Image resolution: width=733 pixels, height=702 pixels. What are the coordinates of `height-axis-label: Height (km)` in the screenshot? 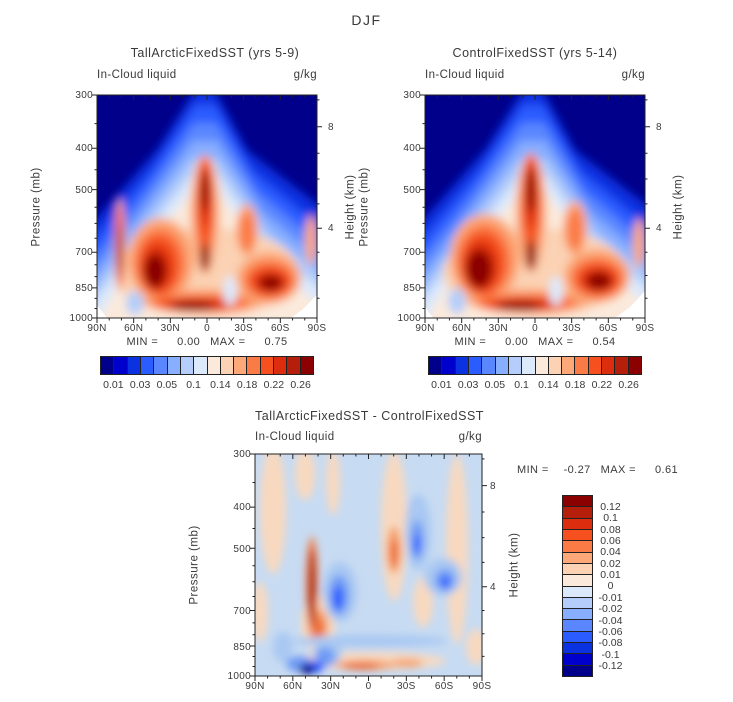 It's located at (678, 206).